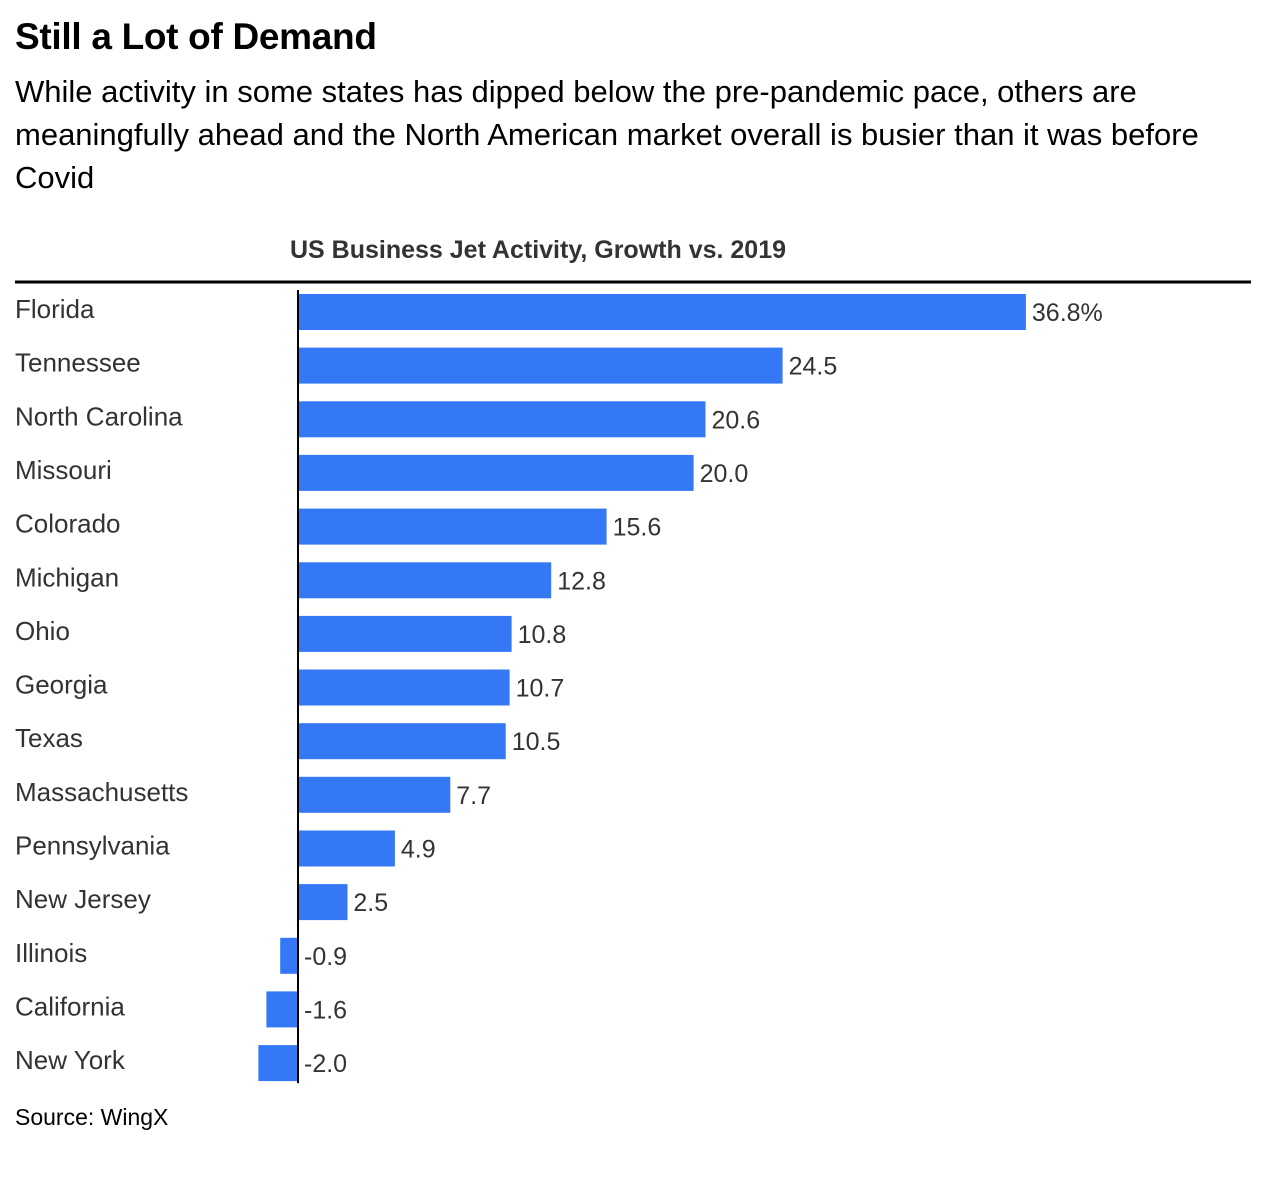 The image size is (1286, 1186). I want to click on value-label-north-carolina: 20.6, so click(736, 420).